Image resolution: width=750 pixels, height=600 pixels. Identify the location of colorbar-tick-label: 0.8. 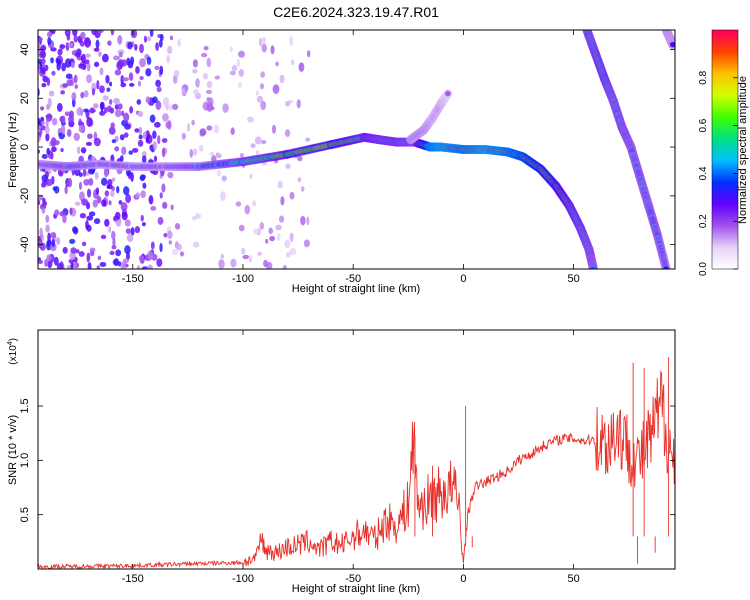
(703, 77).